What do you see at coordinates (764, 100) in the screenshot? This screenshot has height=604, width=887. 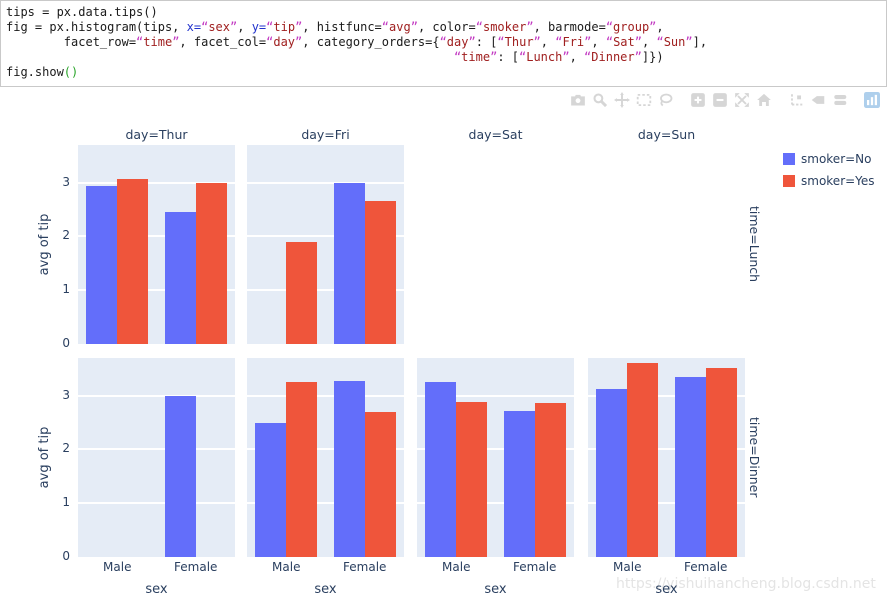 I see `home-icon` at bounding box center [764, 100].